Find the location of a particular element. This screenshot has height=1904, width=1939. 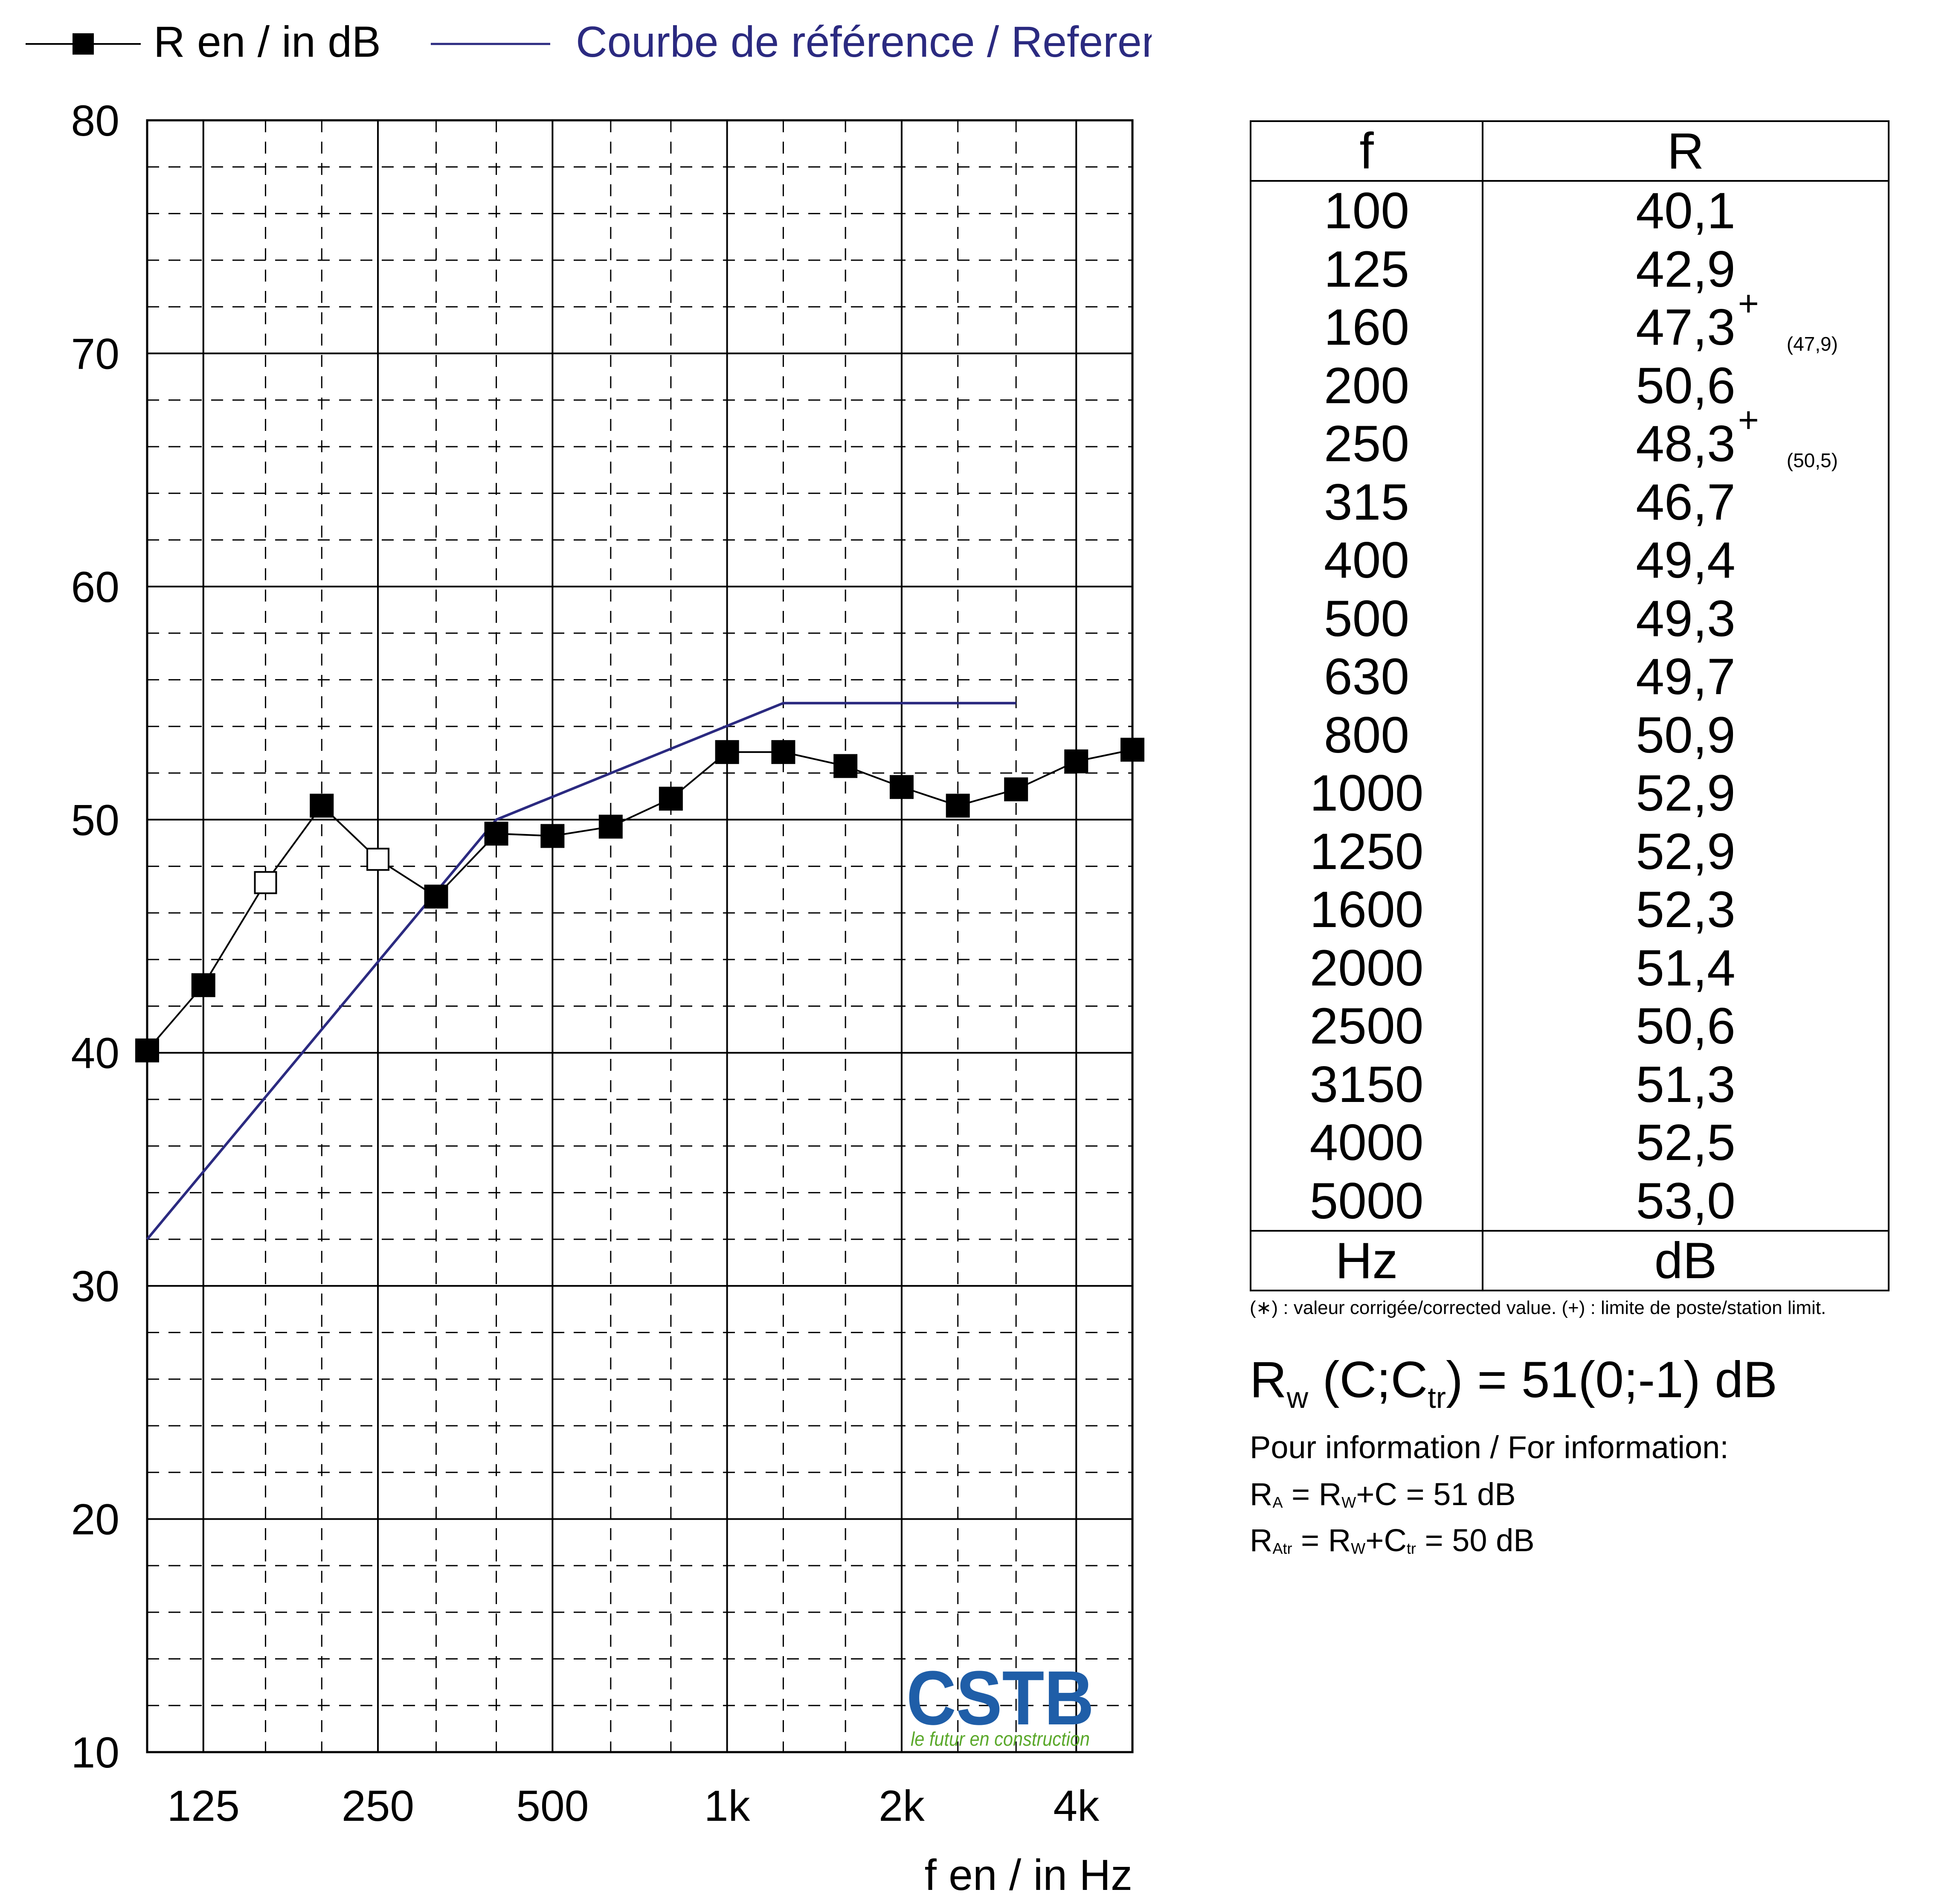

row-frequency: 400 is located at coordinates (1366, 560).